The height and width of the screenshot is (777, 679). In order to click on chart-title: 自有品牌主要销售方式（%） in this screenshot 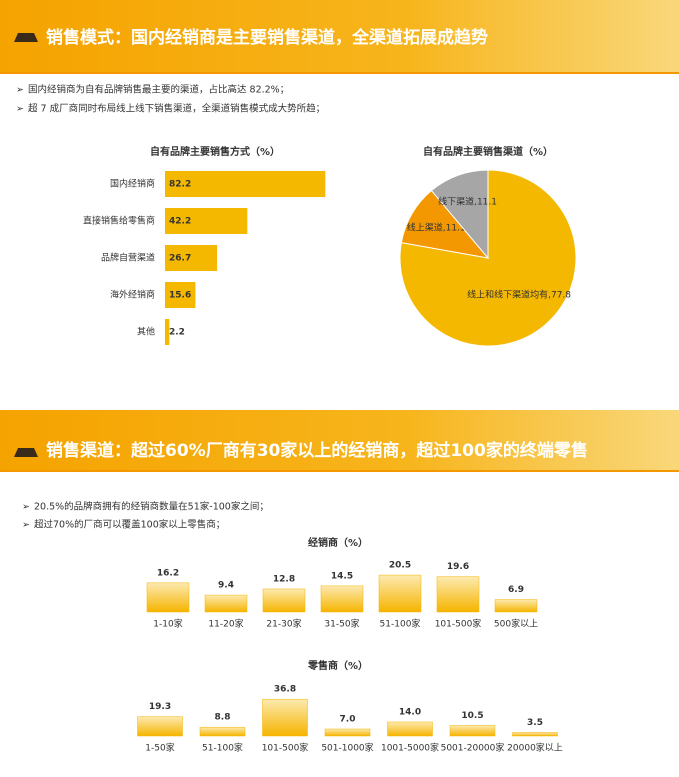, I will do `click(215, 151)`.